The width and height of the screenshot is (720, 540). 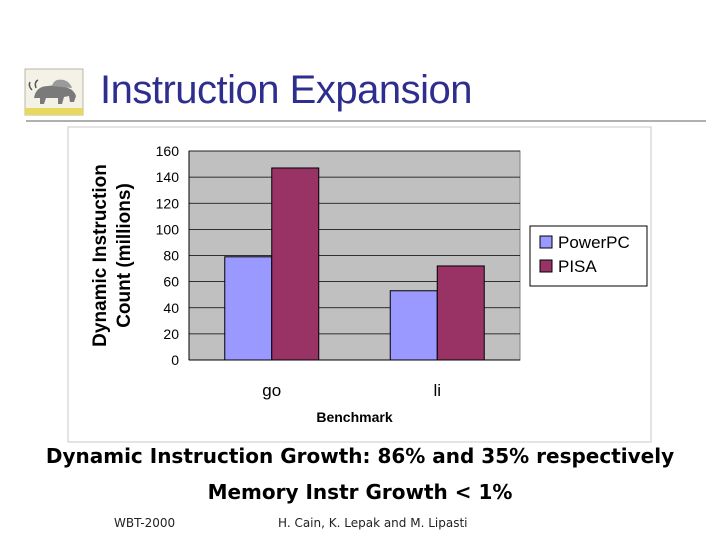 I want to click on legend-label-powerpc: PowerPC, so click(x=594, y=242).